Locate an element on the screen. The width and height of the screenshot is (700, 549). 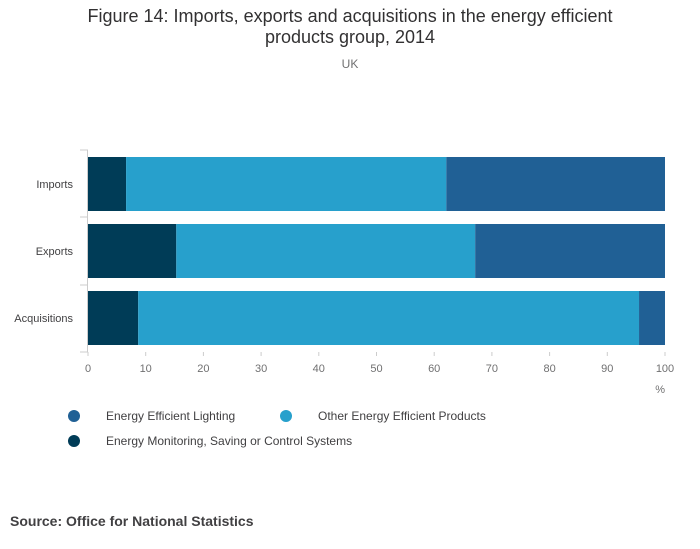
x-tick-label: 100 is located at coordinates (665, 369).